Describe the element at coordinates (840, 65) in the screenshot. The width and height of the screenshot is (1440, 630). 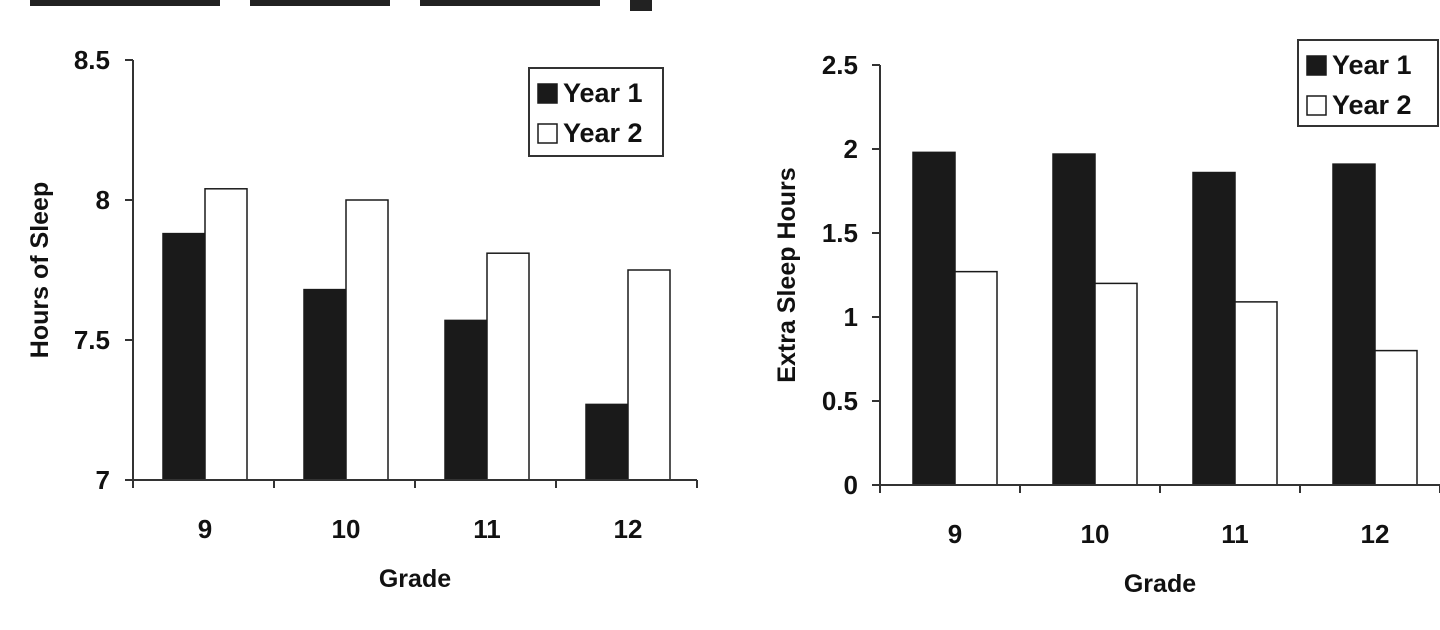
I see `y-tick-label: 2.5` at that location.